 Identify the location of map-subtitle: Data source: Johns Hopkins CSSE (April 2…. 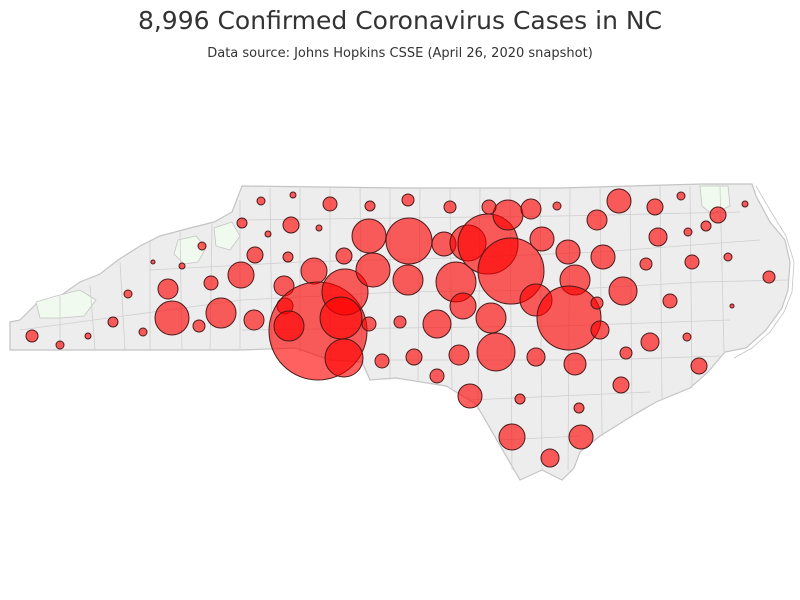
(400, 53).